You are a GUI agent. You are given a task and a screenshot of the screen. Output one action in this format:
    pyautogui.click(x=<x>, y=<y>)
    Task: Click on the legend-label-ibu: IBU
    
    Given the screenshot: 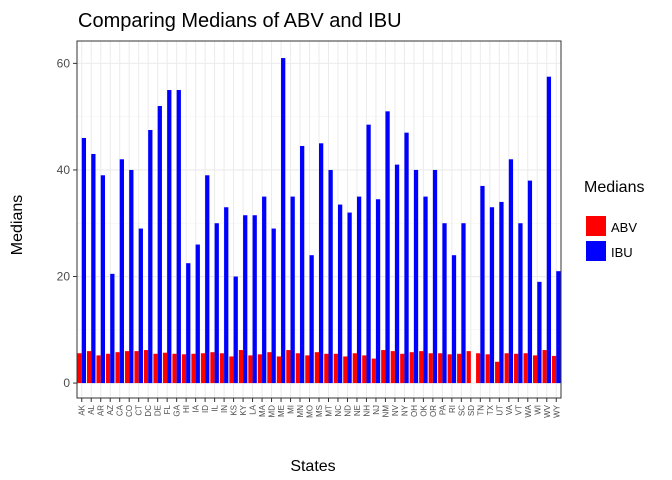 What is the action you would take?
    pyautogui.click(x=622, y=252)
    